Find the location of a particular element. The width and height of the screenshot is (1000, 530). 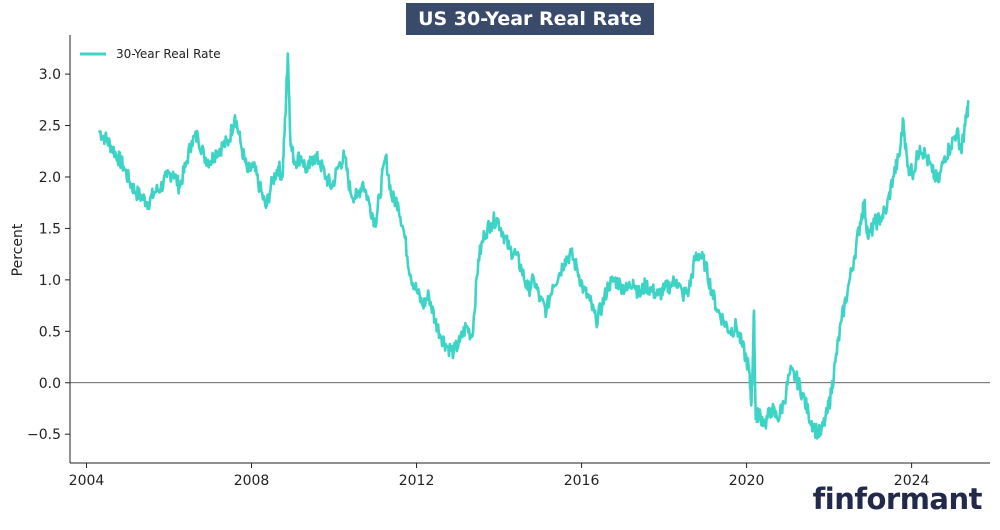

y-tick-label: 2.5 is located at coordinates (50, 127).